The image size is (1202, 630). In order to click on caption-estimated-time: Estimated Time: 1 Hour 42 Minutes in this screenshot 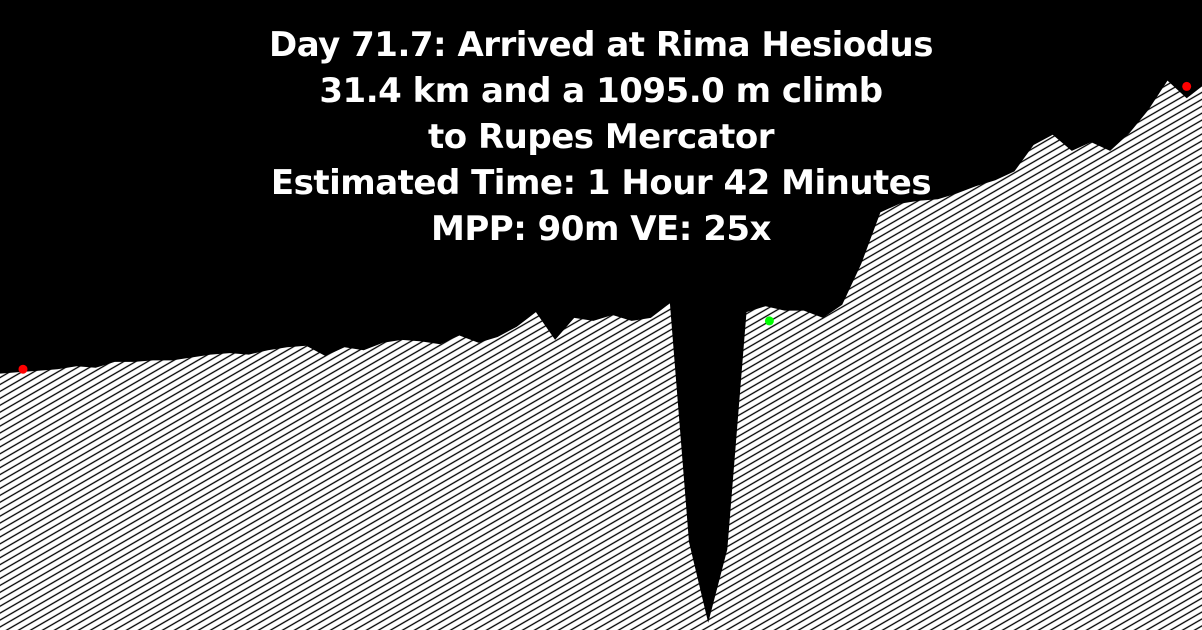, I will do `click(601, 183)`.